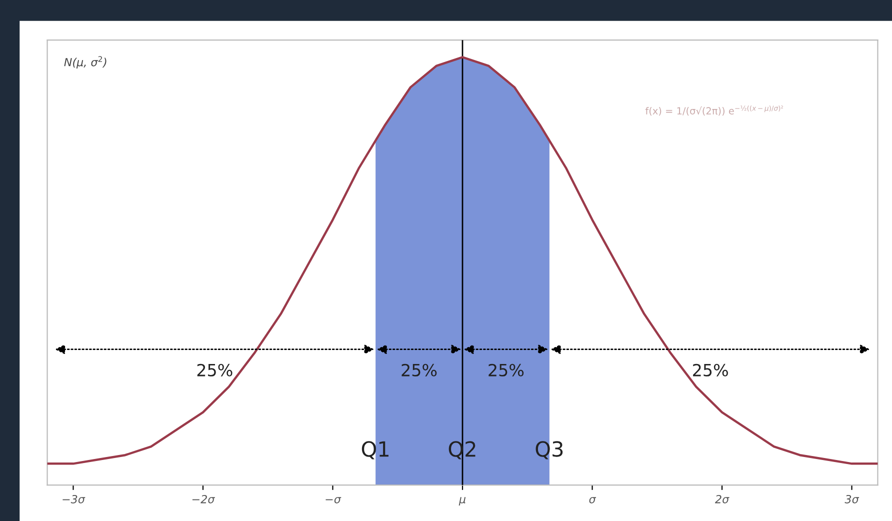 The width and height of the screenshot is (892, 521). I want to click on x-tick-label: −2σ, so click(203, 499).